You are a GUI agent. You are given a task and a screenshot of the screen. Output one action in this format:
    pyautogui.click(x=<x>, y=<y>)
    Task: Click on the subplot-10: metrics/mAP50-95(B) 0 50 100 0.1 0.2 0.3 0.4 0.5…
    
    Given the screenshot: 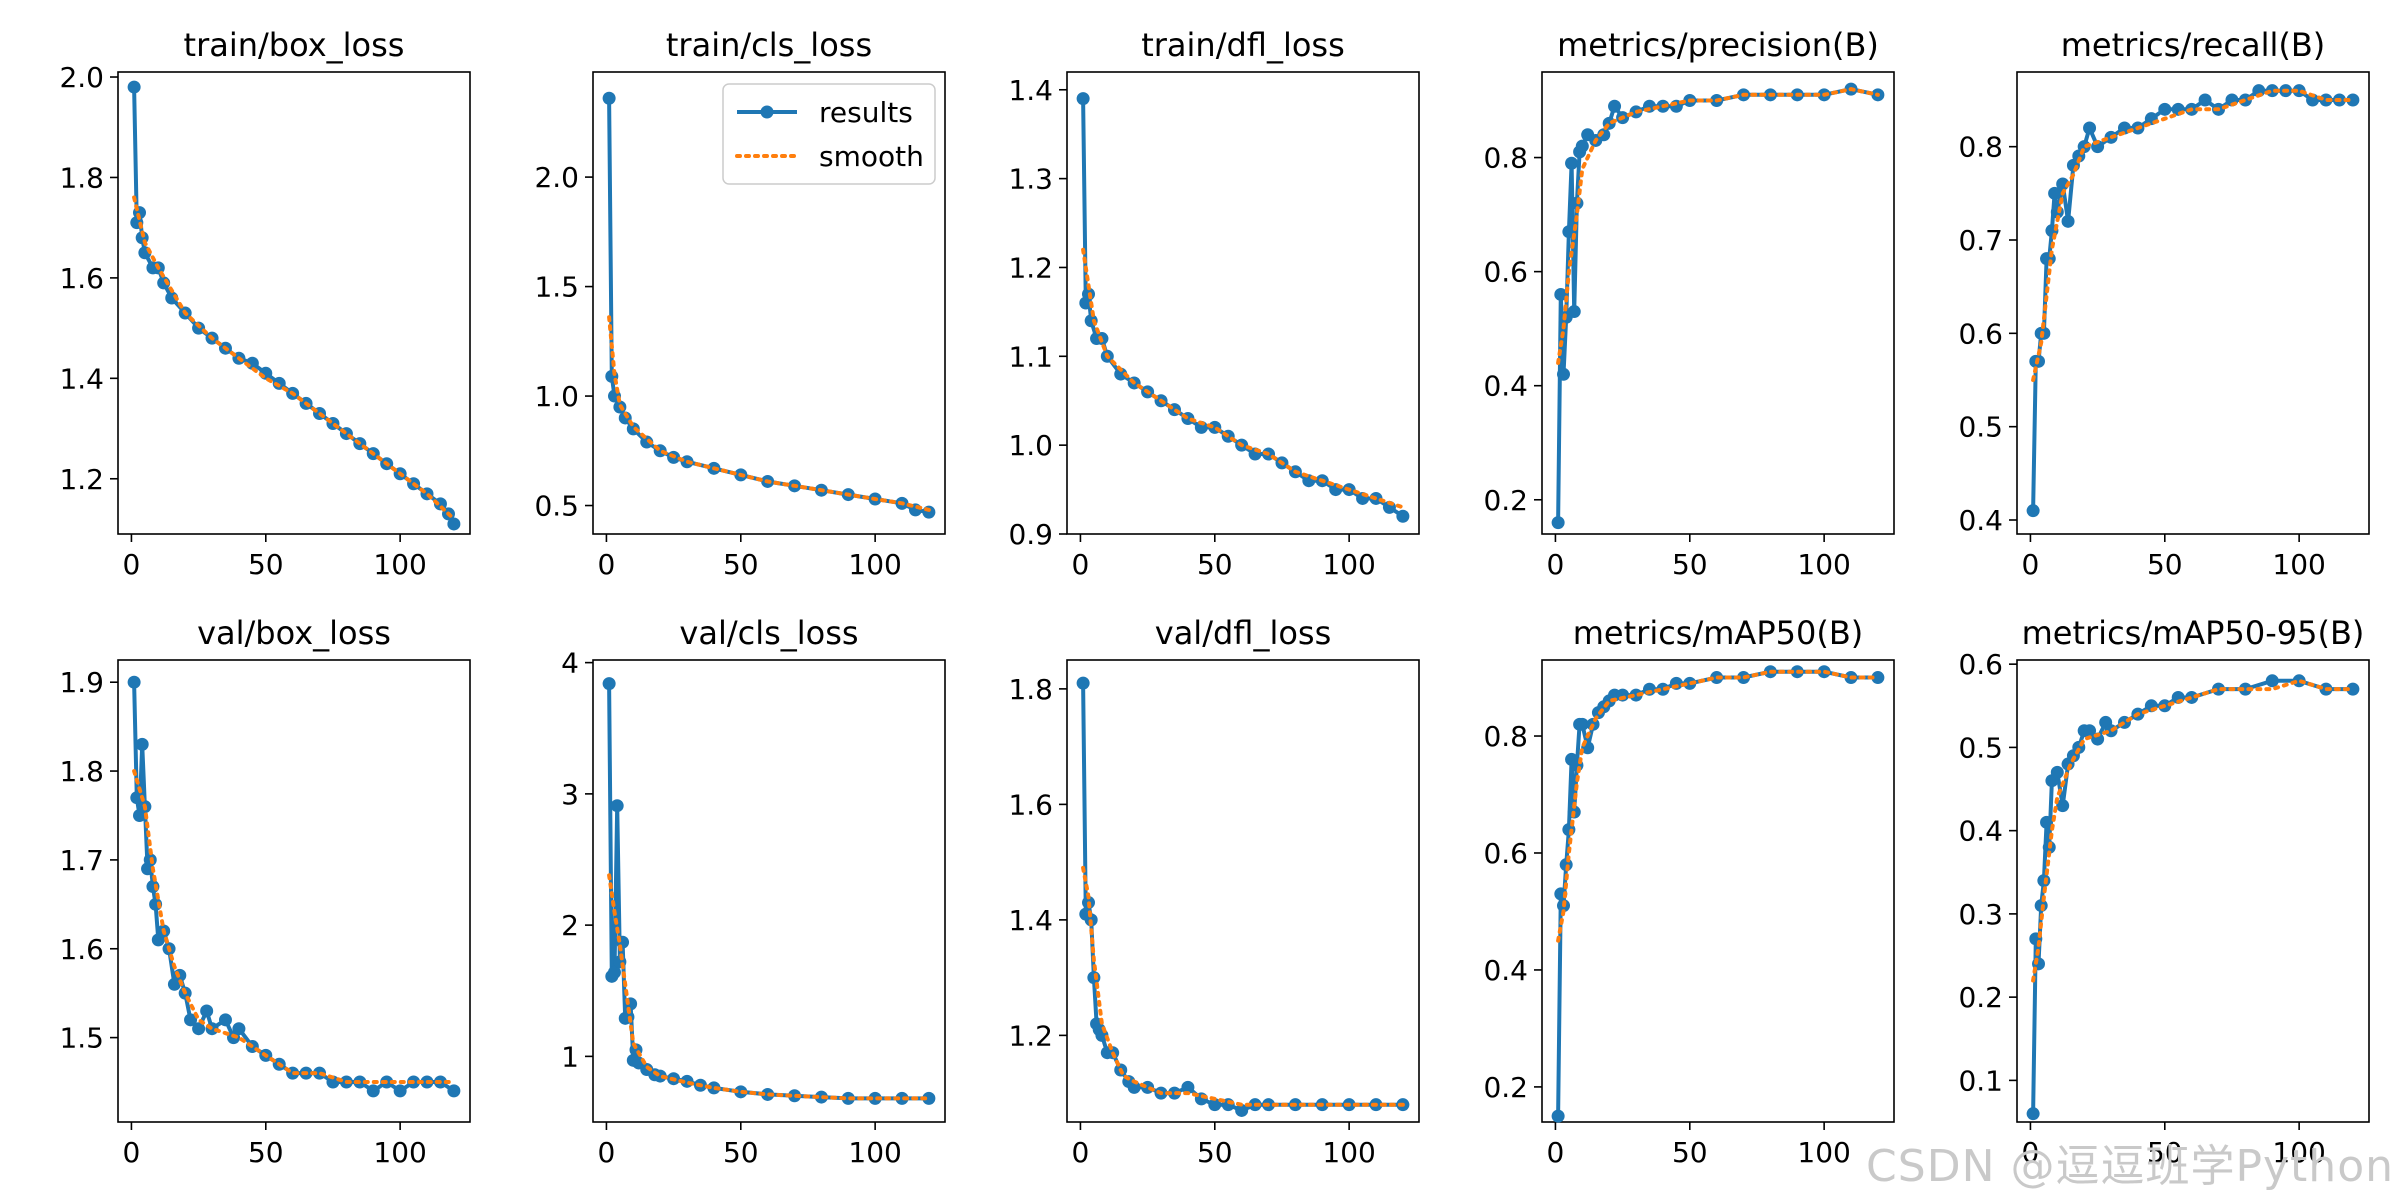 What is the action you would take?
    pyautogui.click(x=2164, y=891)
    